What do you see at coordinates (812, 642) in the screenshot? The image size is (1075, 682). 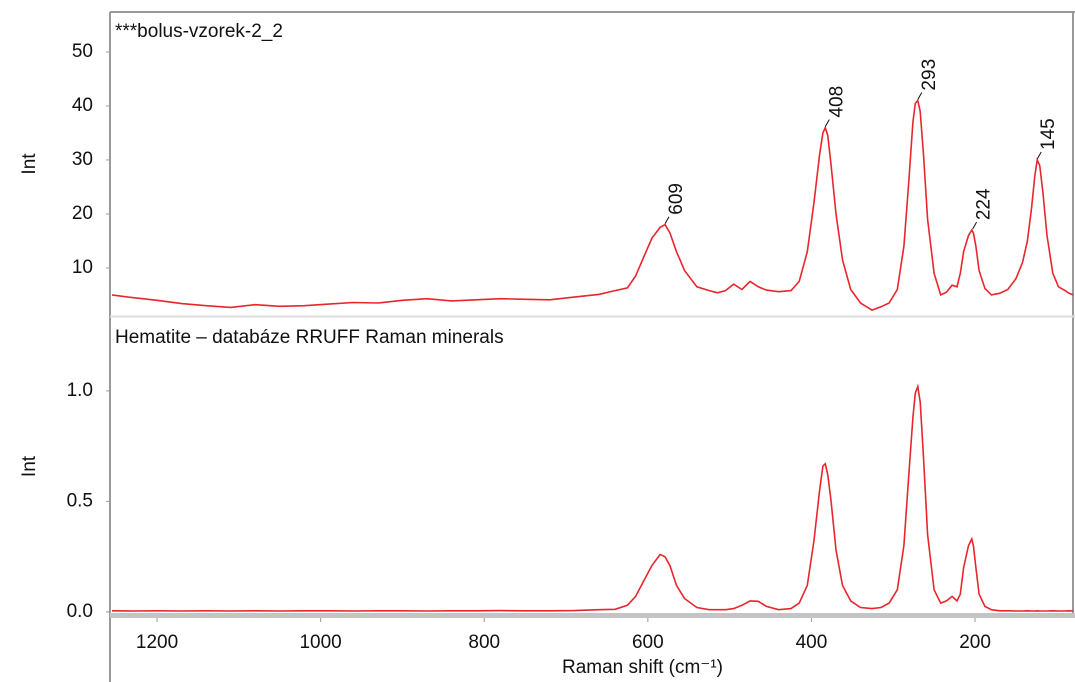 I see `x-tick-label: 400` at bounding box center [812, 642].